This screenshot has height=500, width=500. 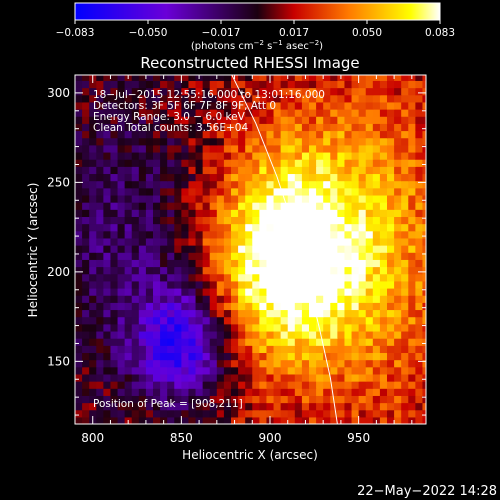 What do you see at coordinates (257, 45) in the screenshot?
I see `colorbar-units: (photons cm−2 s−1 asec−2)` at bounding box center [257, 45].